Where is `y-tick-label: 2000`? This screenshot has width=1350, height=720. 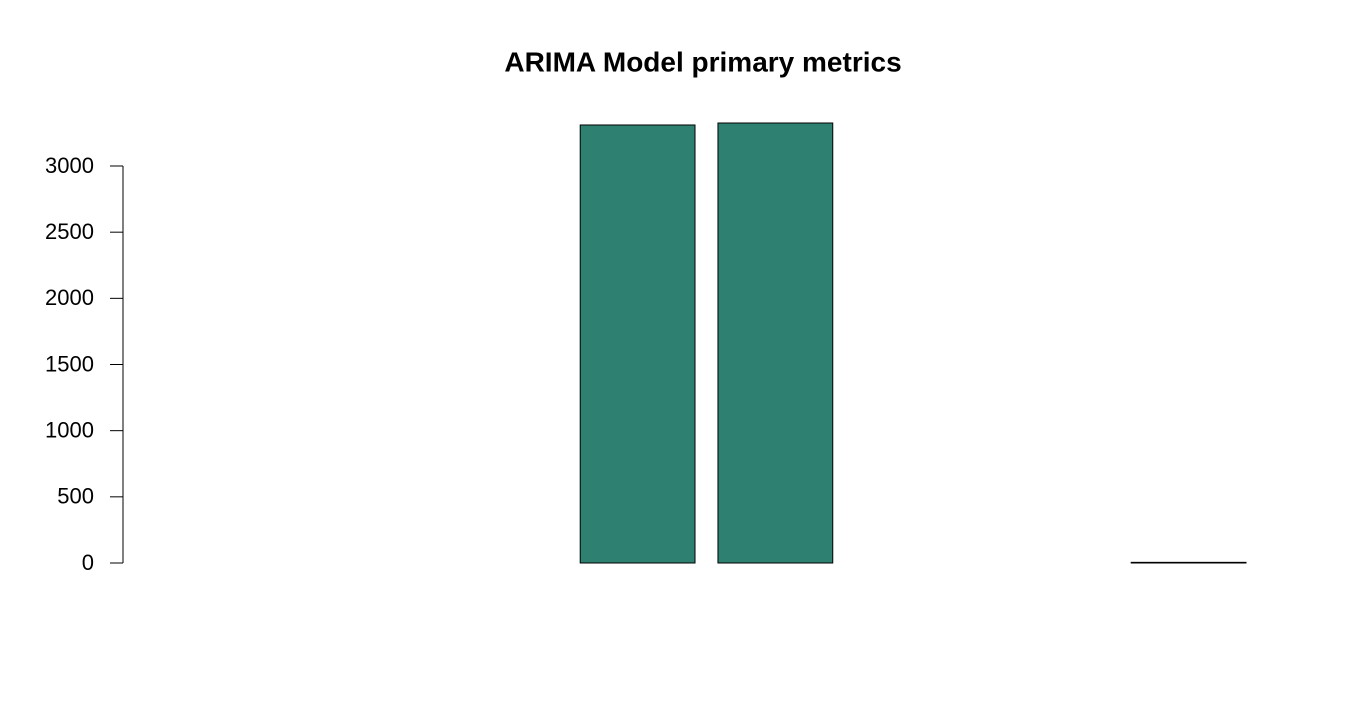
y-tick-label: 2000 is located at coordinates (69, 297).